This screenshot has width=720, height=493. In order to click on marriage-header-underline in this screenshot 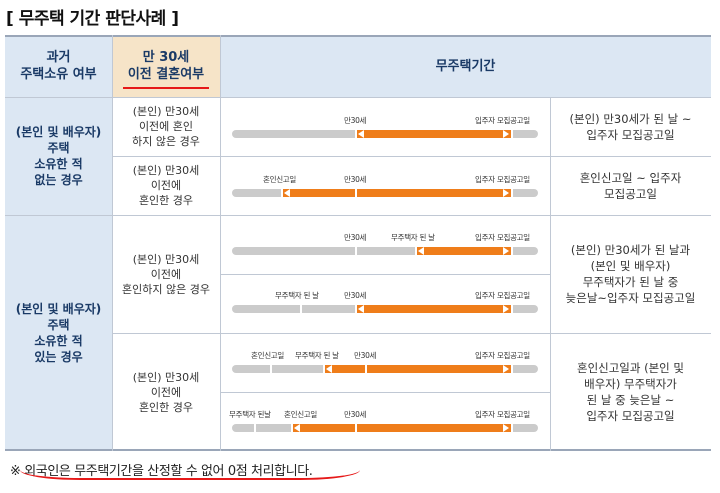, I will do `click(166, 88)`.